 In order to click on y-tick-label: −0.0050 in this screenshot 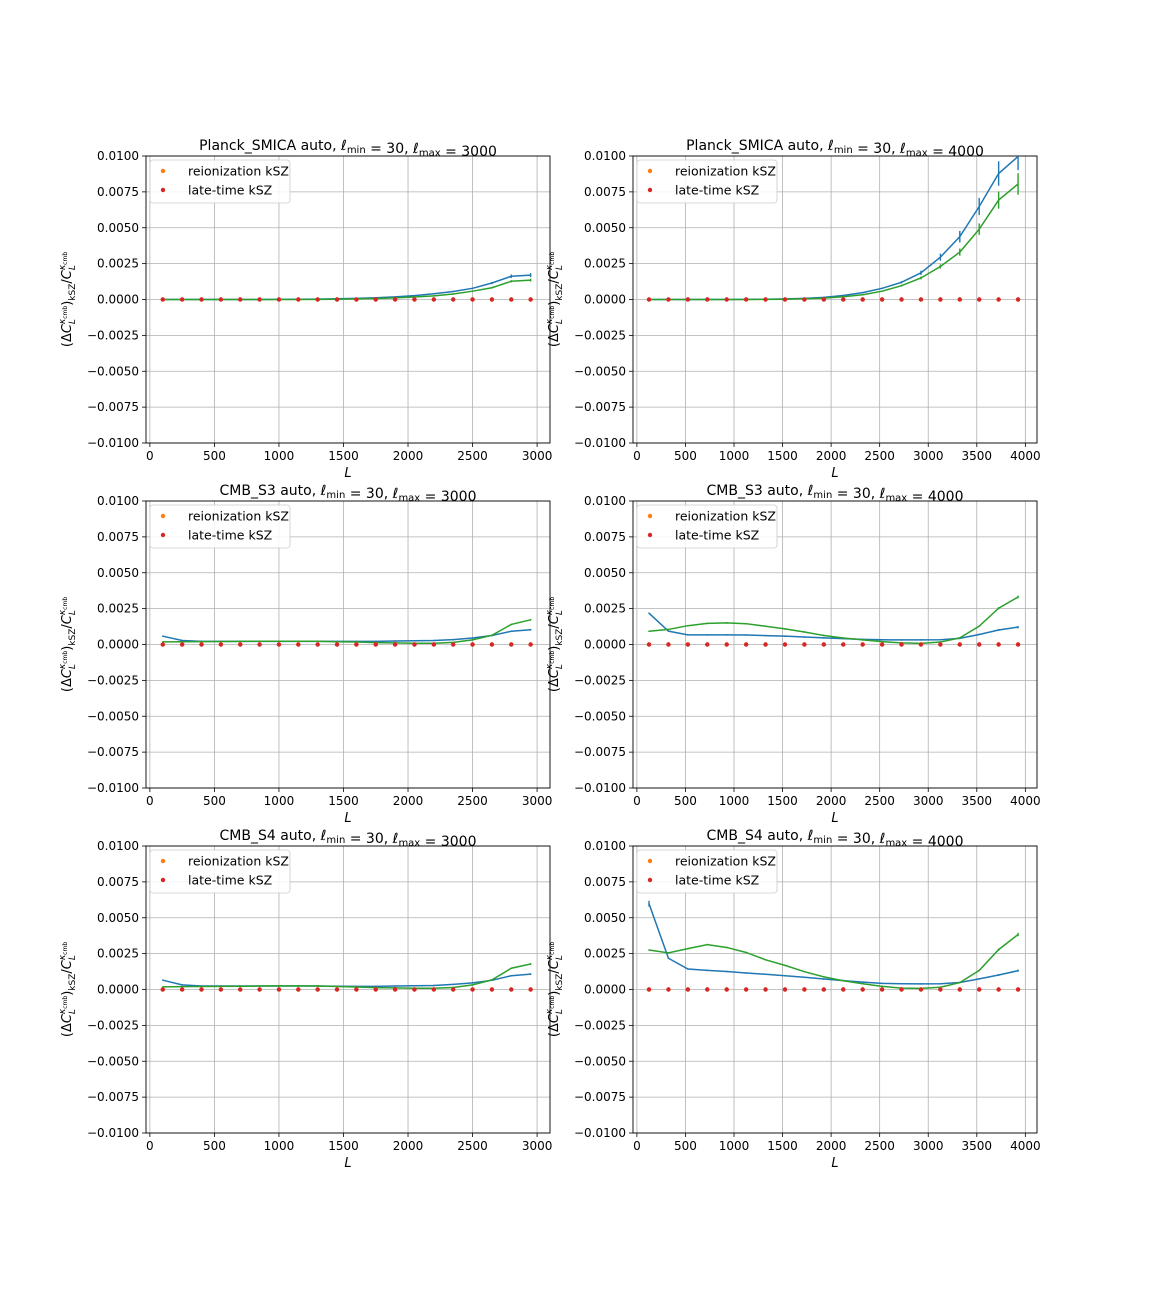, I will do `click(600, 1061)`.